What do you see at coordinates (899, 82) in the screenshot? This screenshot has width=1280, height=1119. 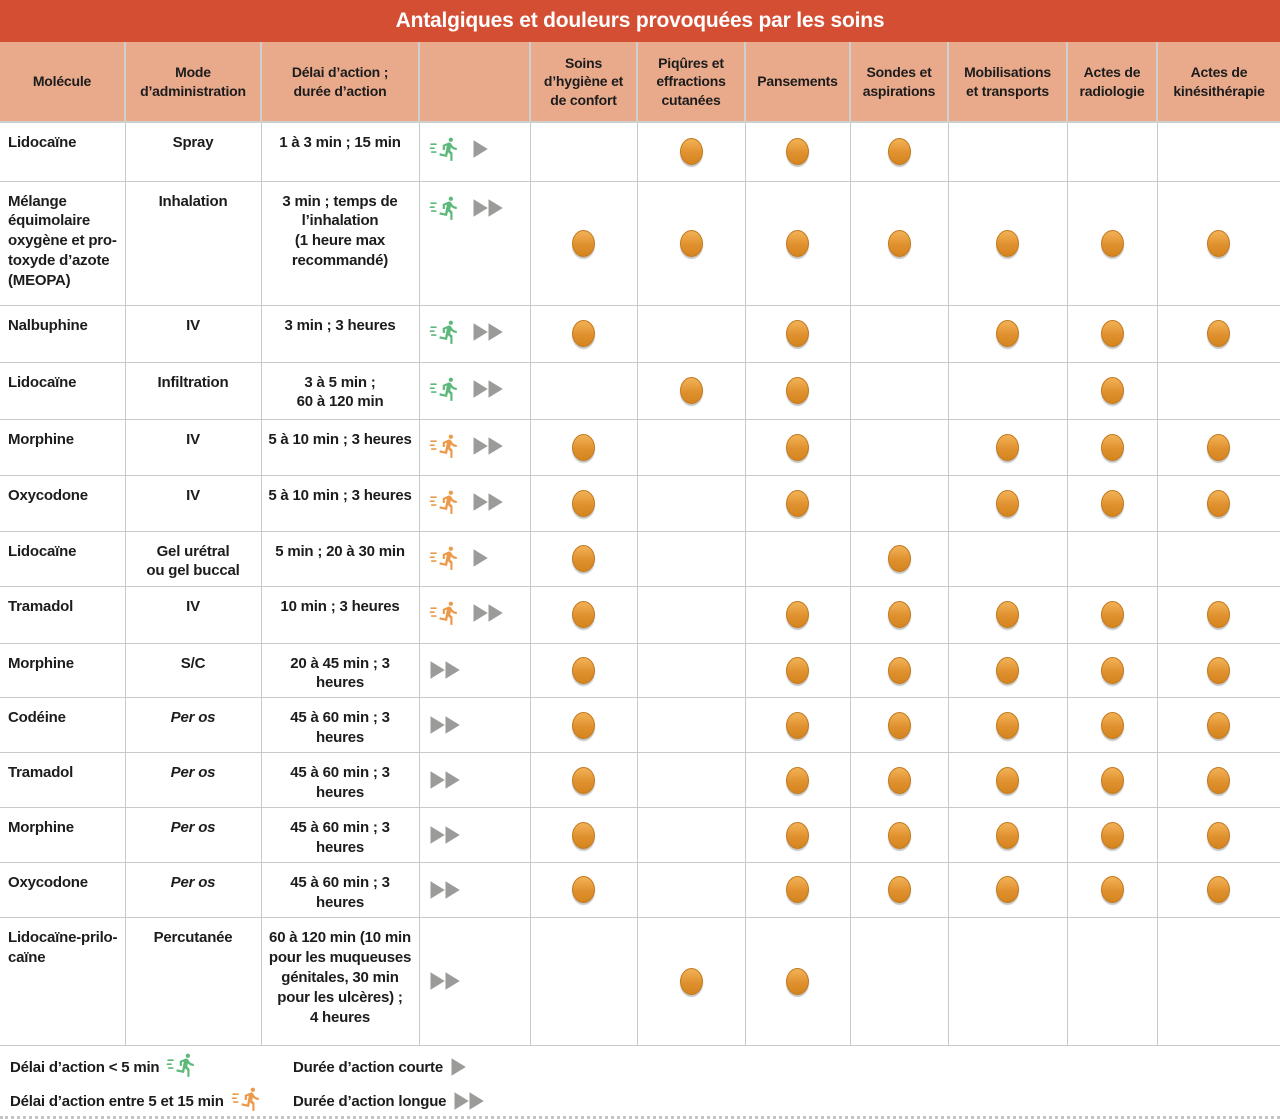 I see `col-header-sondes: Sondes et aspirations` at bounding box center [899, 82].